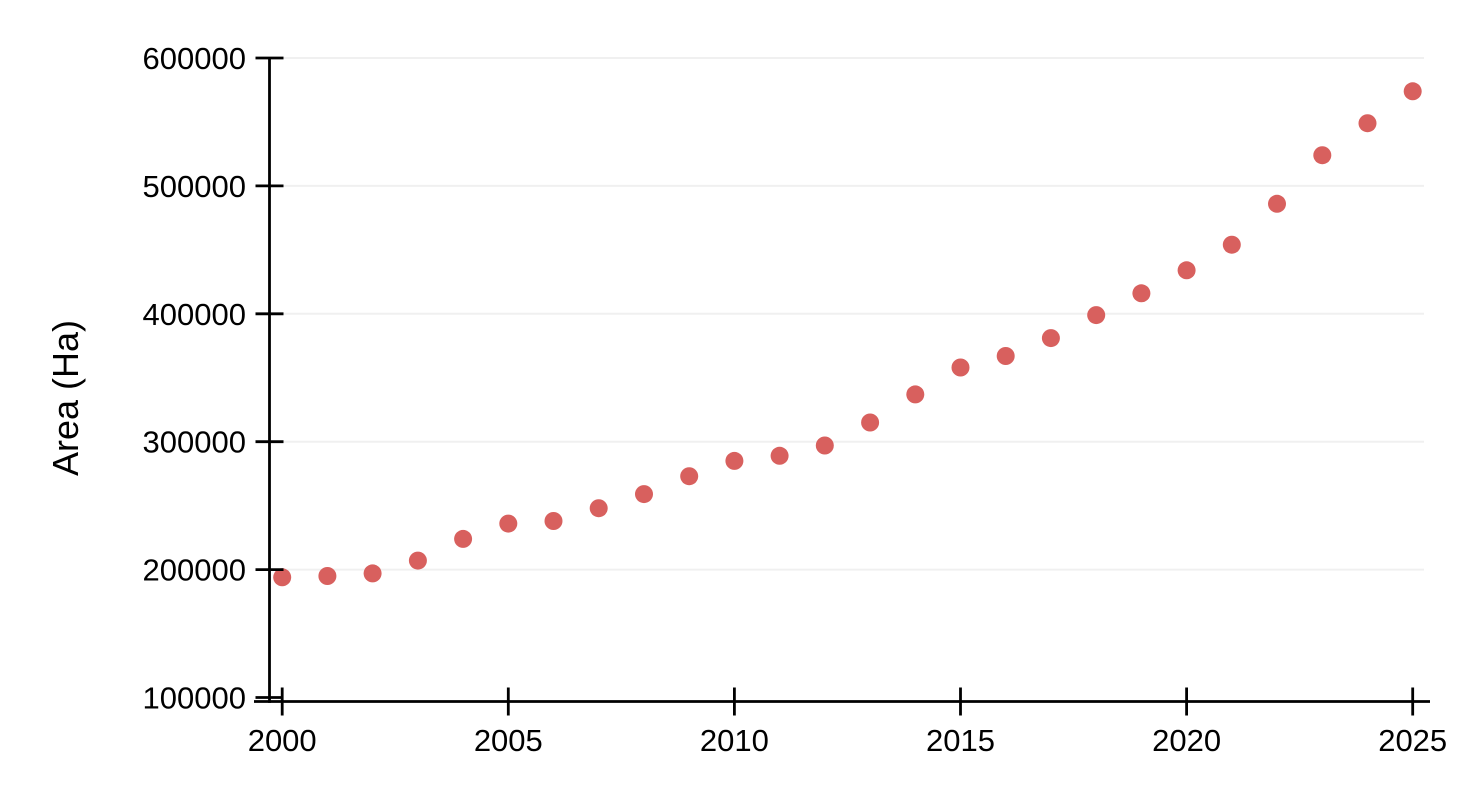 Image resolution: width=1471 pixels, height=805 pixels. What do you see at coordinates (194, 442) in the screenshot?
I see `y-tick-label: 300000` at bounding box center [194, 442].